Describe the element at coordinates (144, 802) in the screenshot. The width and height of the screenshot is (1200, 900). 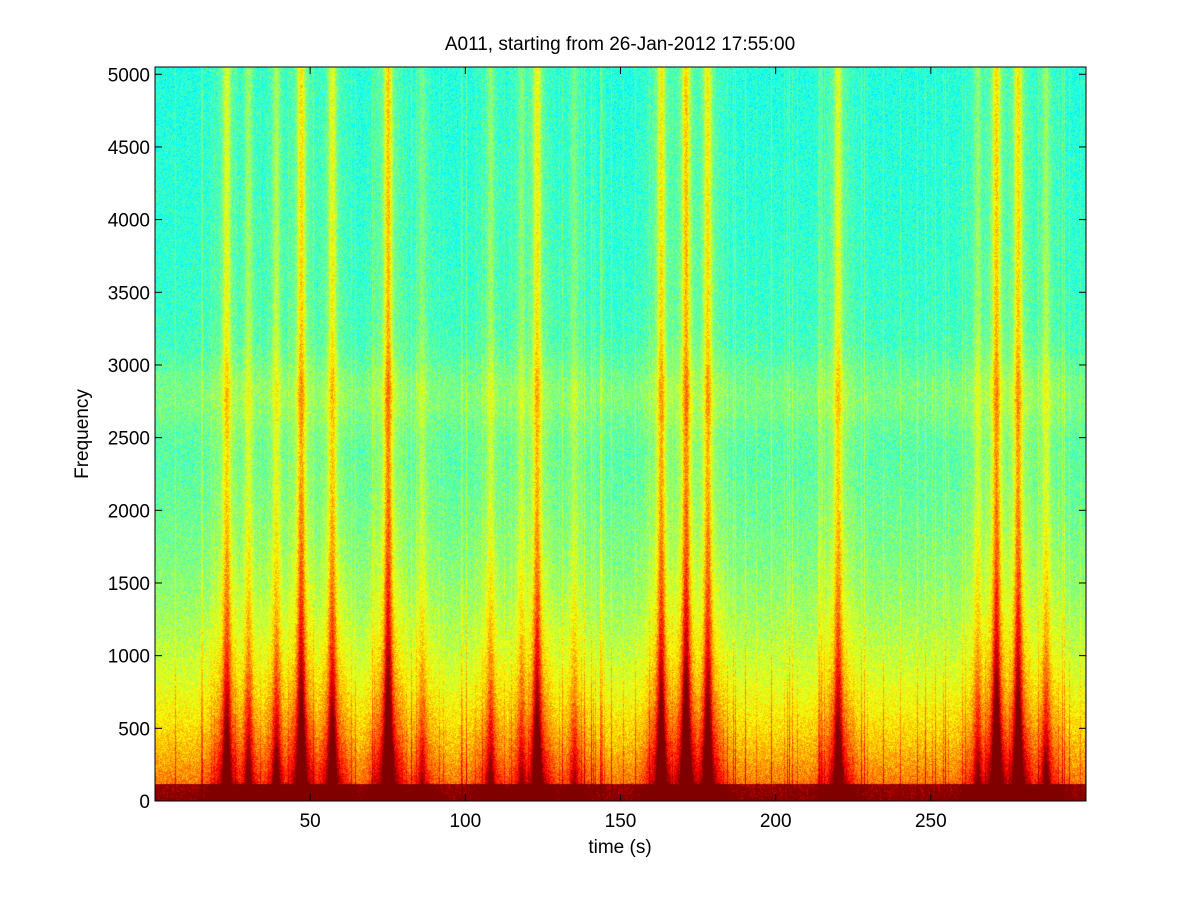
I see `y-tick-label: 0` at that location.